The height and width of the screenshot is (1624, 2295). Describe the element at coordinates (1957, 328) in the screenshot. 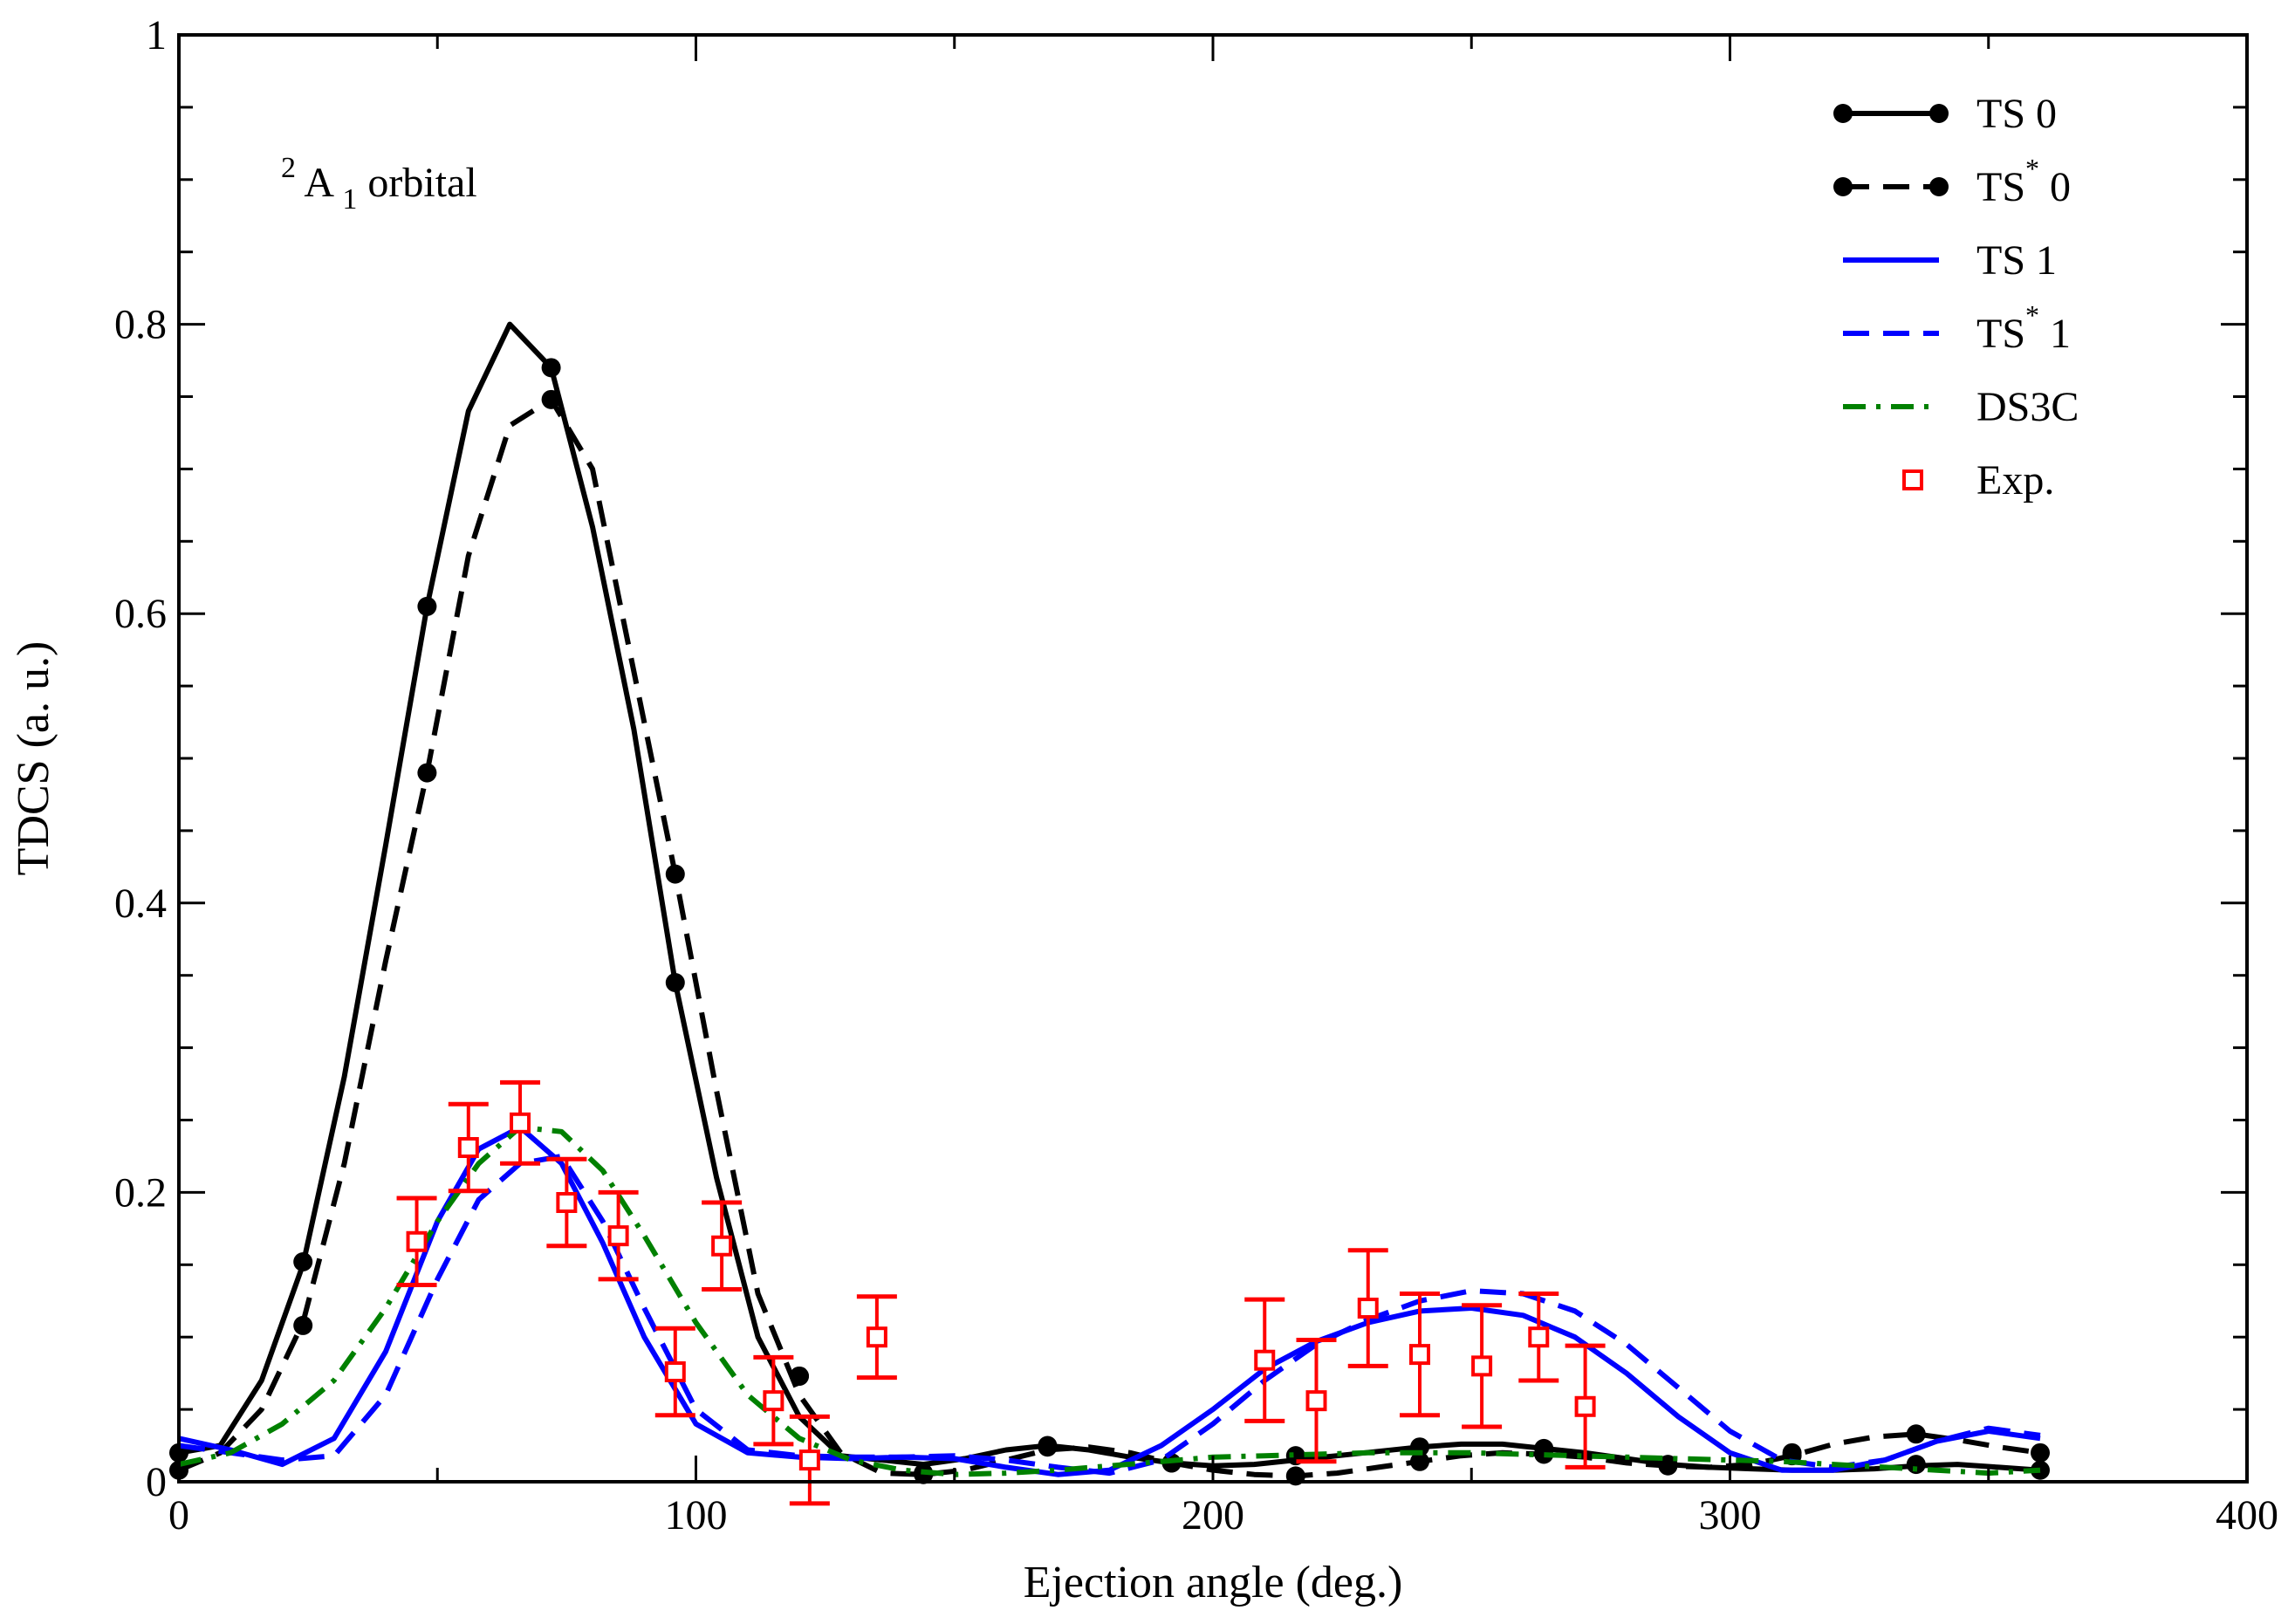

I see `legend-item: TS* 1` at that location.